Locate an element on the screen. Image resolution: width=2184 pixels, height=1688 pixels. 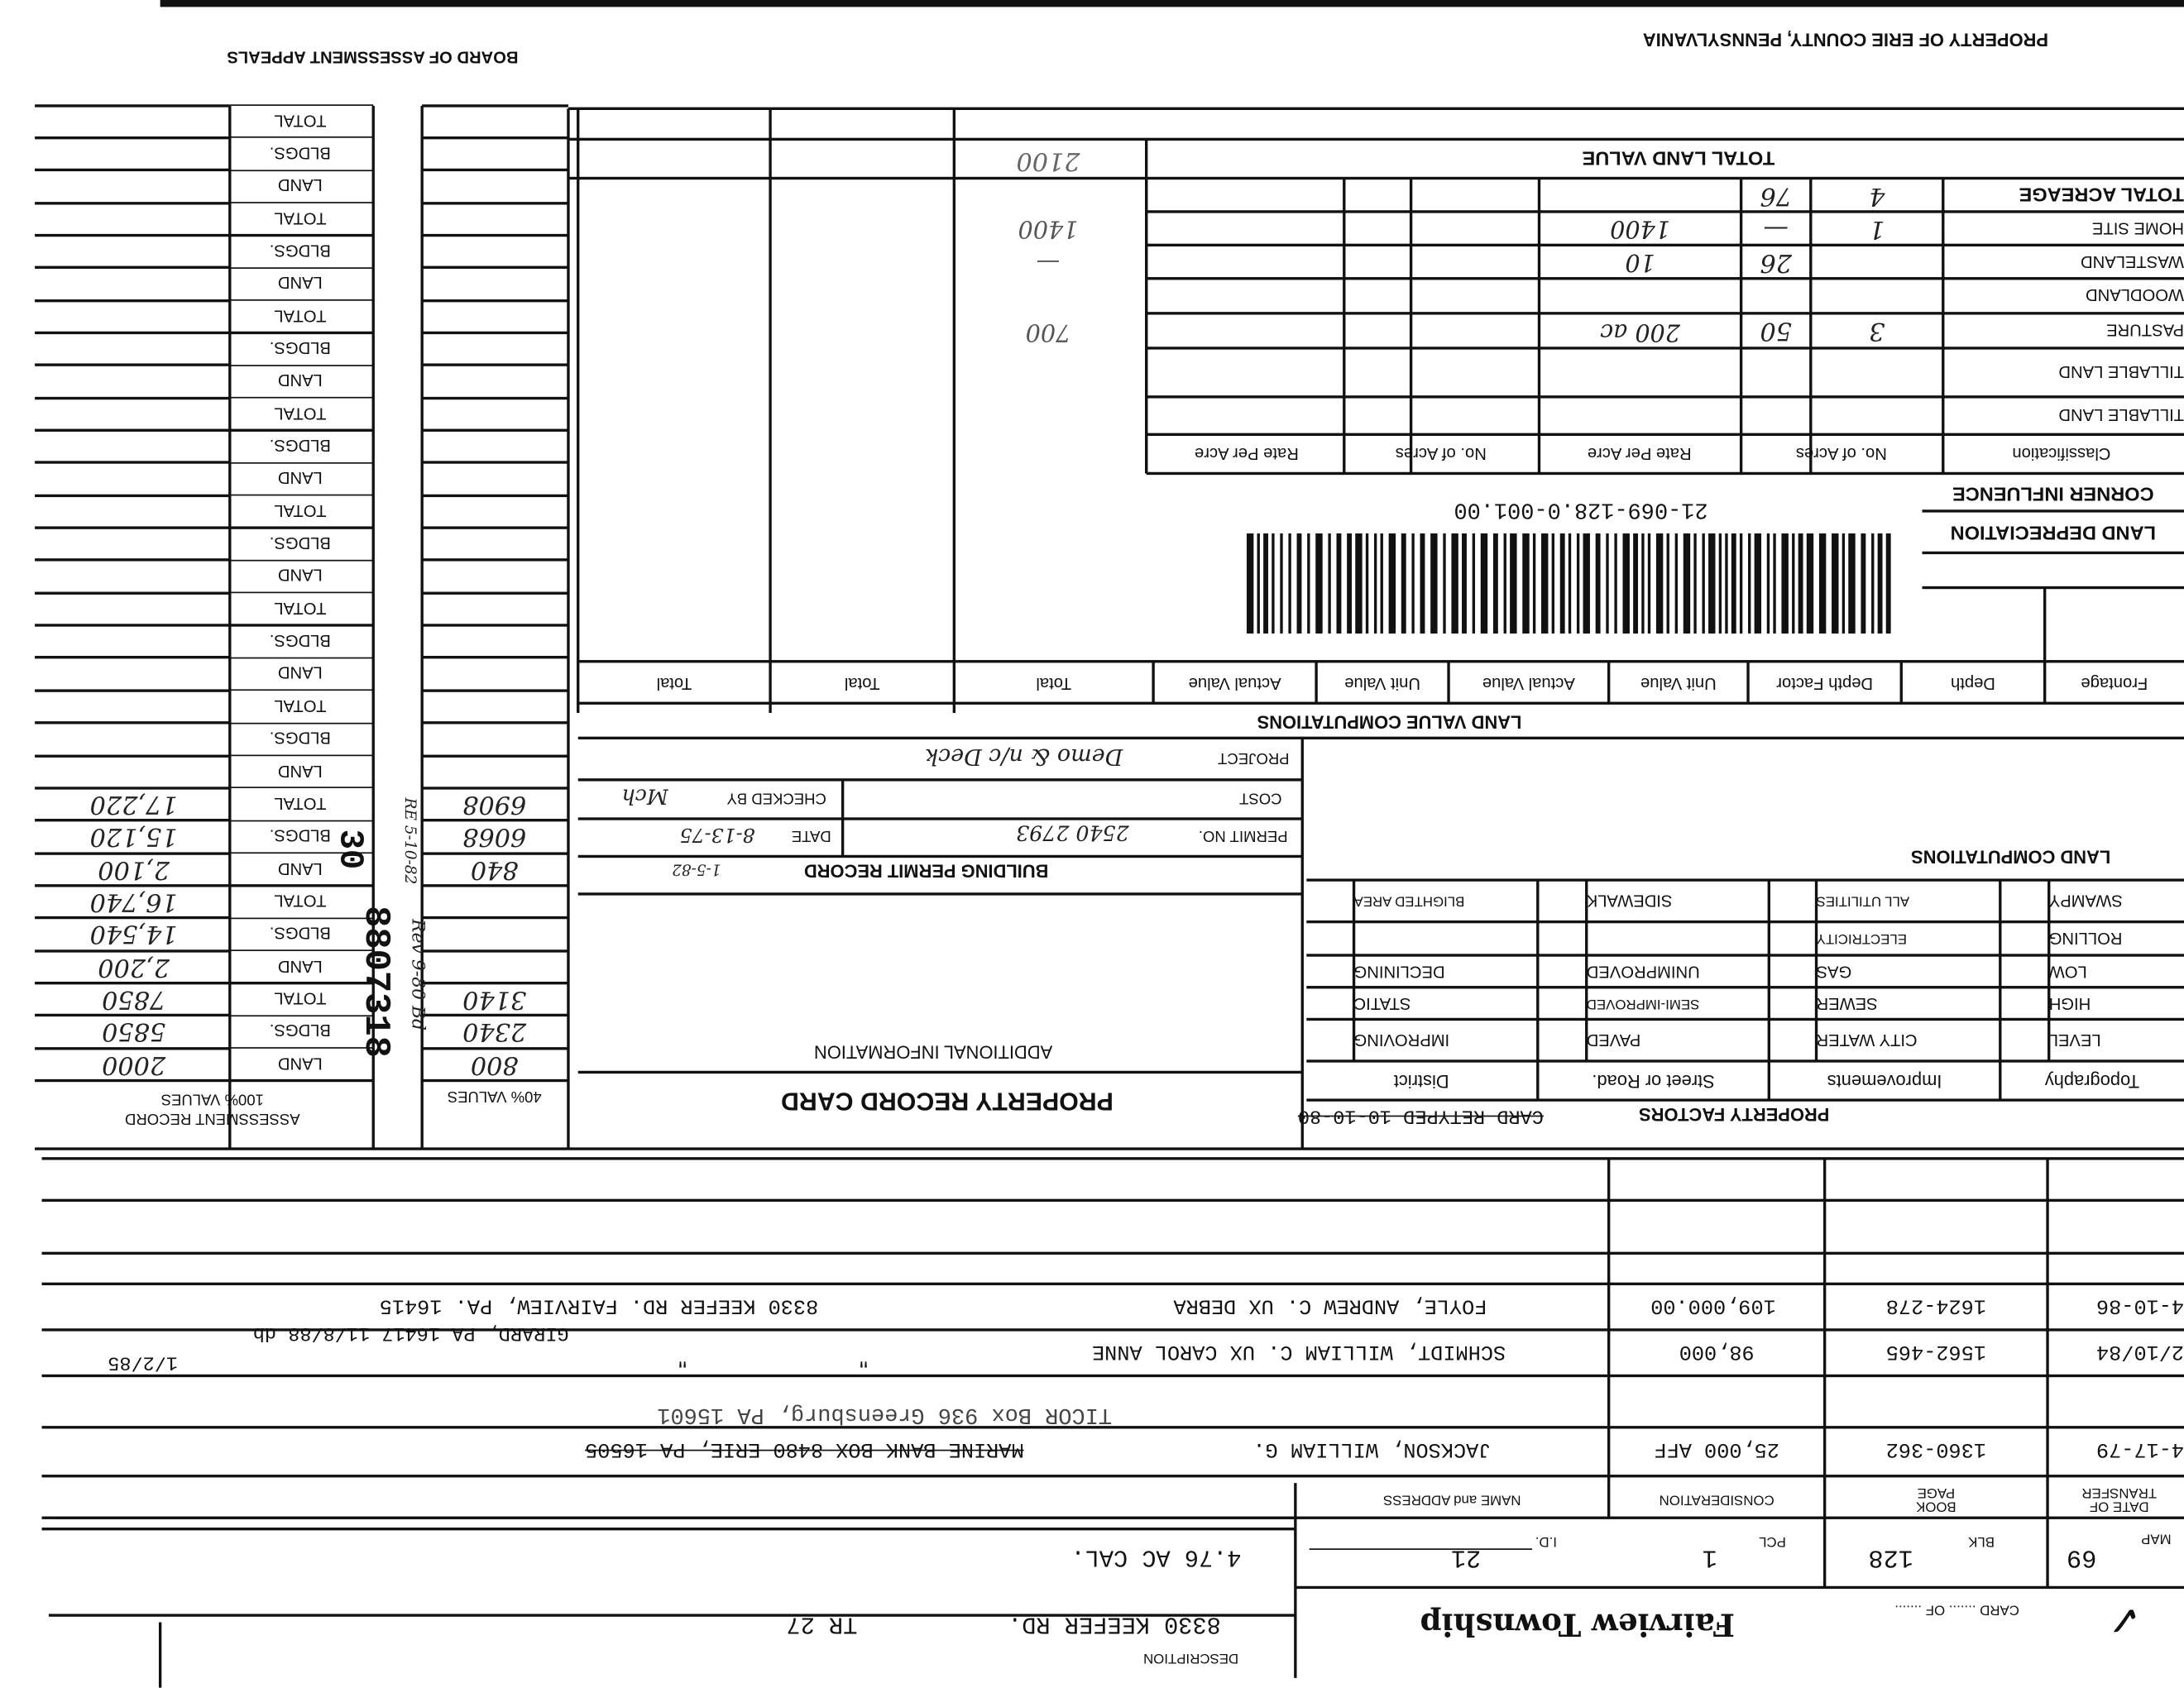
transfer-name: FOYLE, ANDREW C. UX DEBRA is located at coordinates (1330, 1305).